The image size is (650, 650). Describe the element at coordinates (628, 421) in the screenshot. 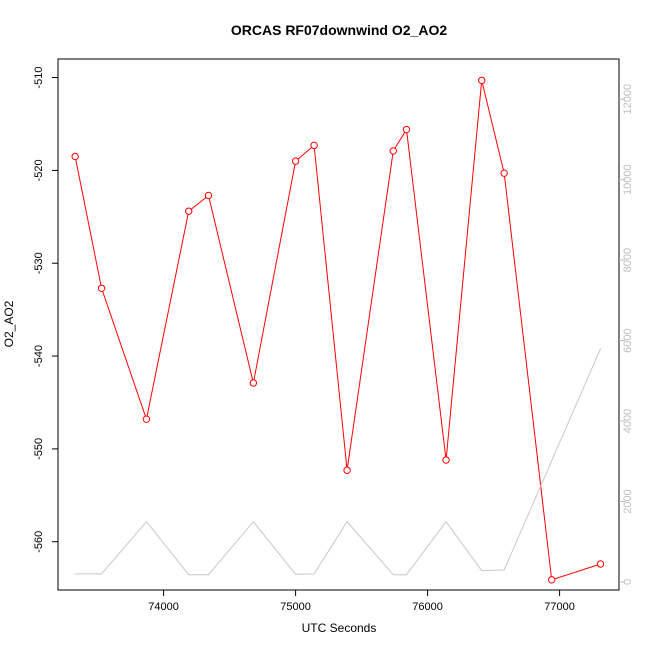

I see `y2-tick-label: 4000` at that location.